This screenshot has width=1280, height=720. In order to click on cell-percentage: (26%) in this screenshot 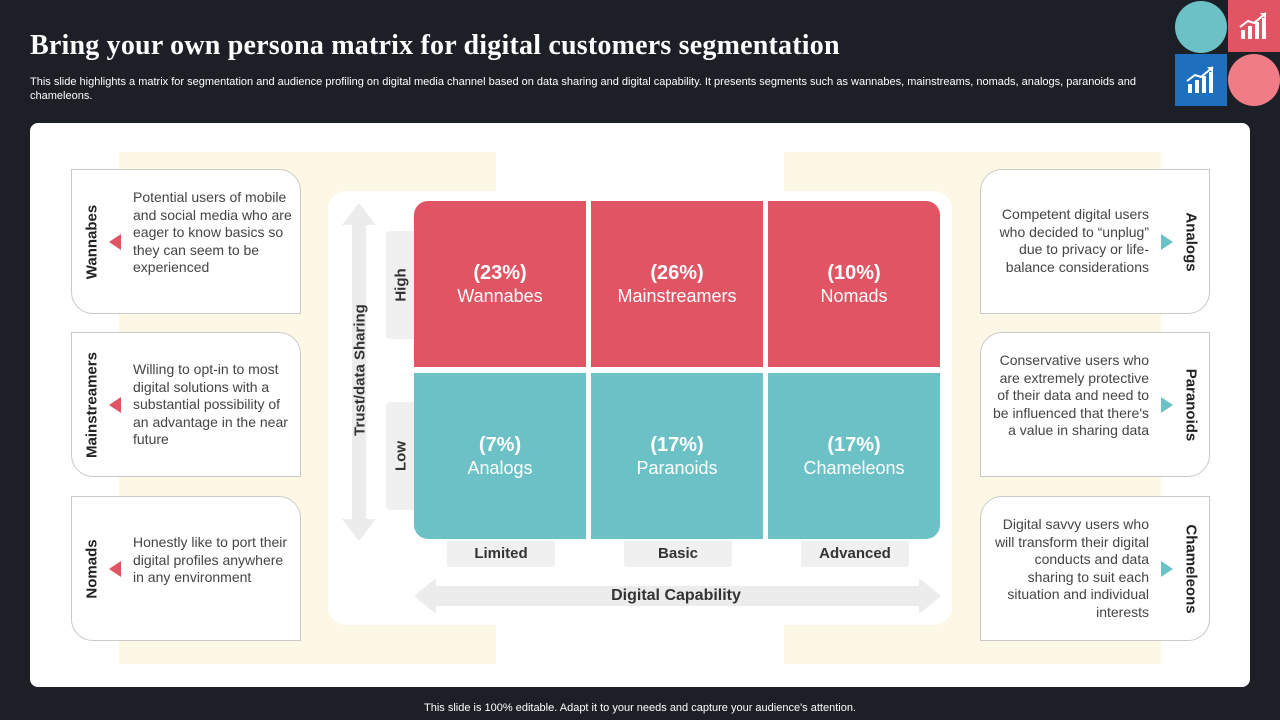, I will do `click(677, 273)`.